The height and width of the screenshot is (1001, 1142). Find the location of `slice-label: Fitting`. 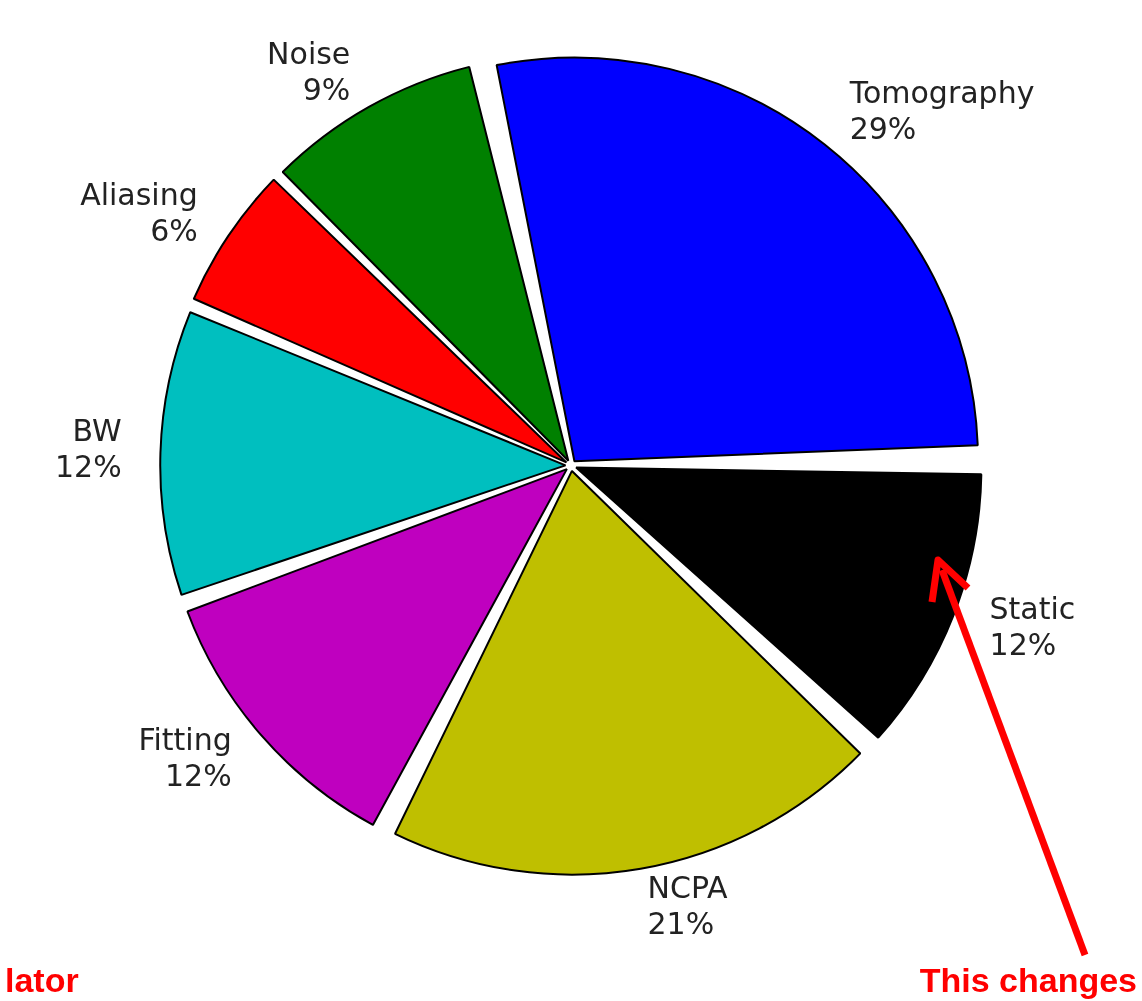

slice-label: Fitting is located at coordinates (185, 740).